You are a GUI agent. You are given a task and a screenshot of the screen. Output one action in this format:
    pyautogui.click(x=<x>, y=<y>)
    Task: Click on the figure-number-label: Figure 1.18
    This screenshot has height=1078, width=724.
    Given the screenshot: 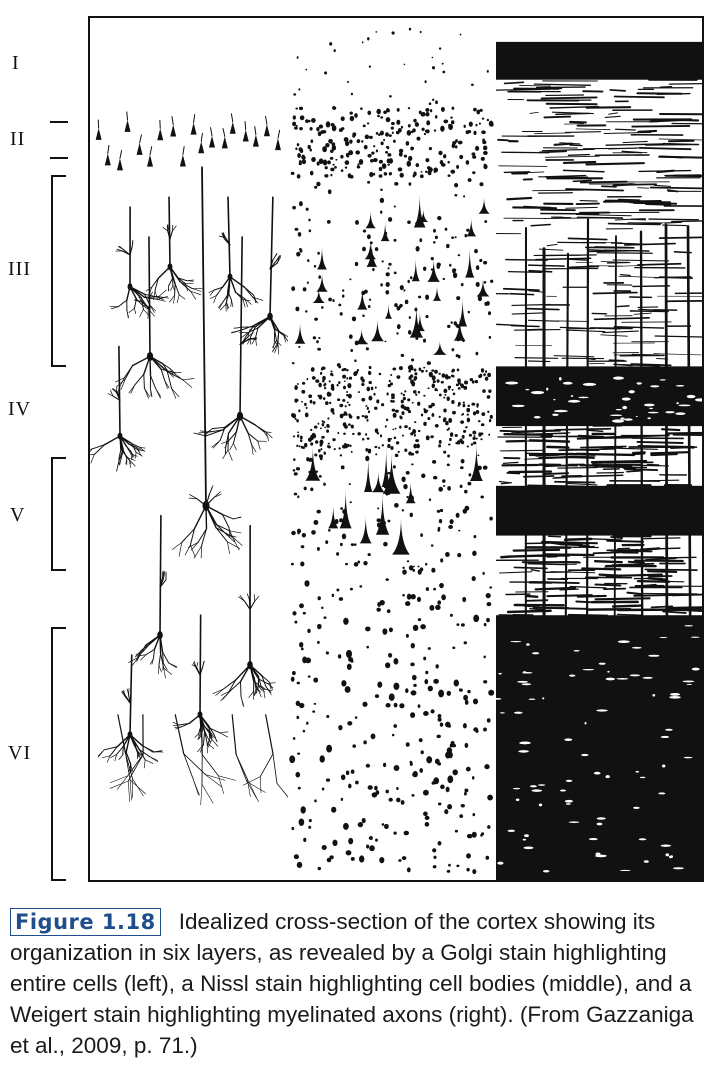 What is the action you would take?
    pyautogui.click(x=85, y=922)
    